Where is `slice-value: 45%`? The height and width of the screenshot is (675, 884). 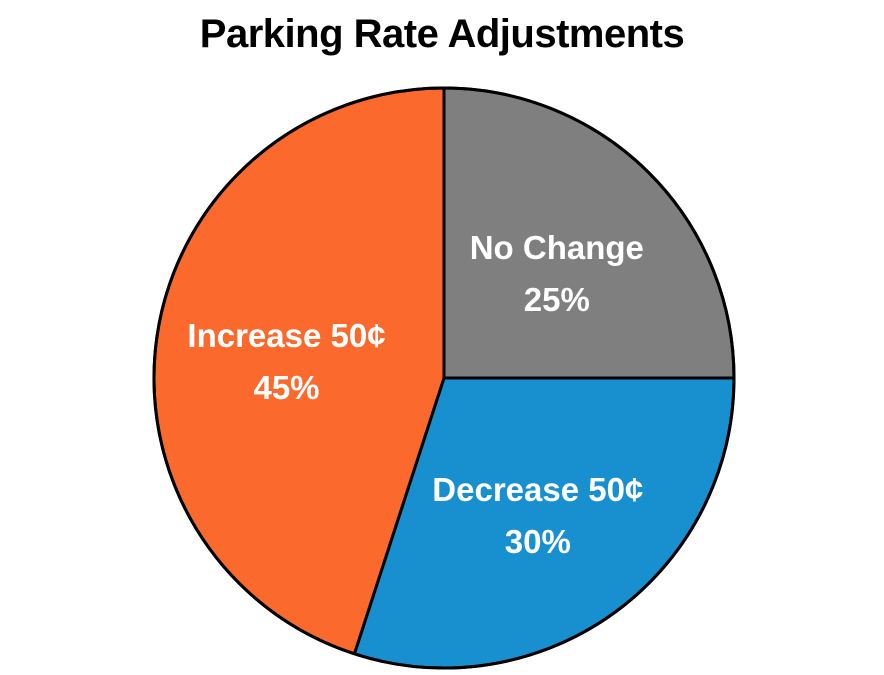 slice-value: 45% is located at coordinates (286, 387).